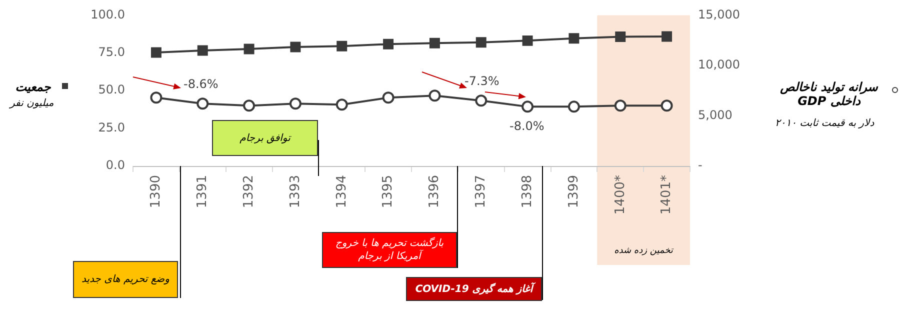 The image size is (906, 312). What do you see at coordinates (389, 250) in the screenshot?
I see `callout-box: بازگشت تحریم ها با خروج آمریکا از برجام` at bounding box center [389, 250].